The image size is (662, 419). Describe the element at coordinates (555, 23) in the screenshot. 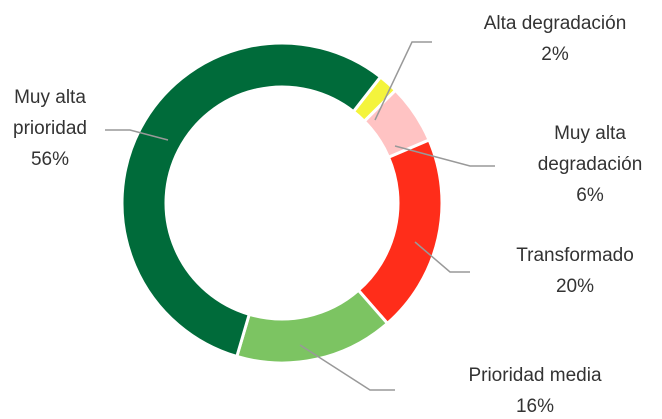

I see `slice-name: Alta degradación` at that location.